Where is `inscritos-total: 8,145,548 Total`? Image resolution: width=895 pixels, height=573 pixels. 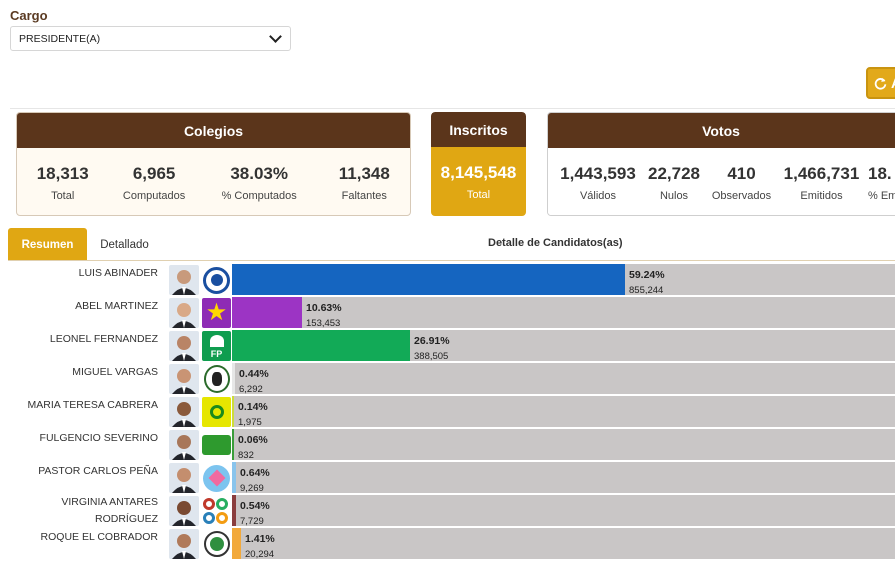 inscritos-total: 8,145,548 Total is located at coordinates (478, 182).